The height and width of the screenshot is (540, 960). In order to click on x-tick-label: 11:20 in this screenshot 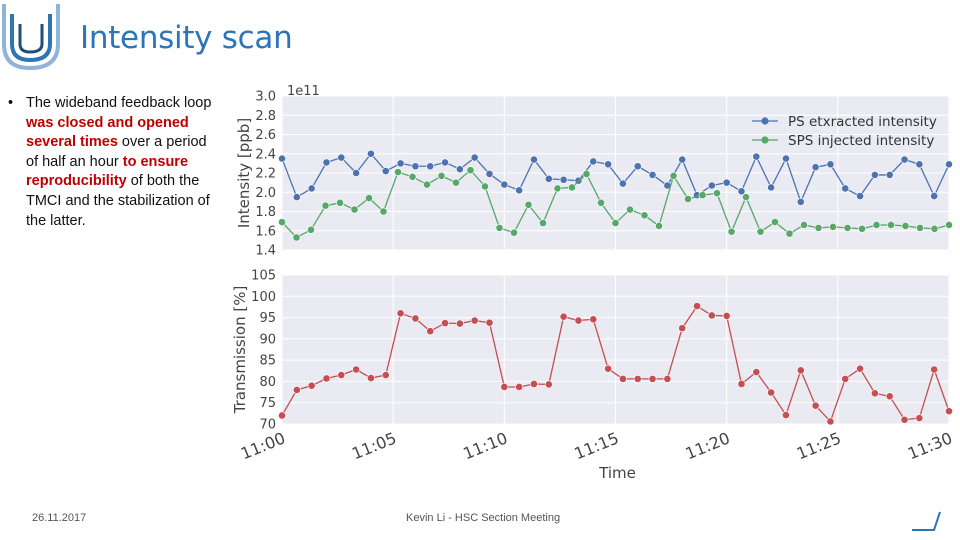, I will do `click(708, 445)`.